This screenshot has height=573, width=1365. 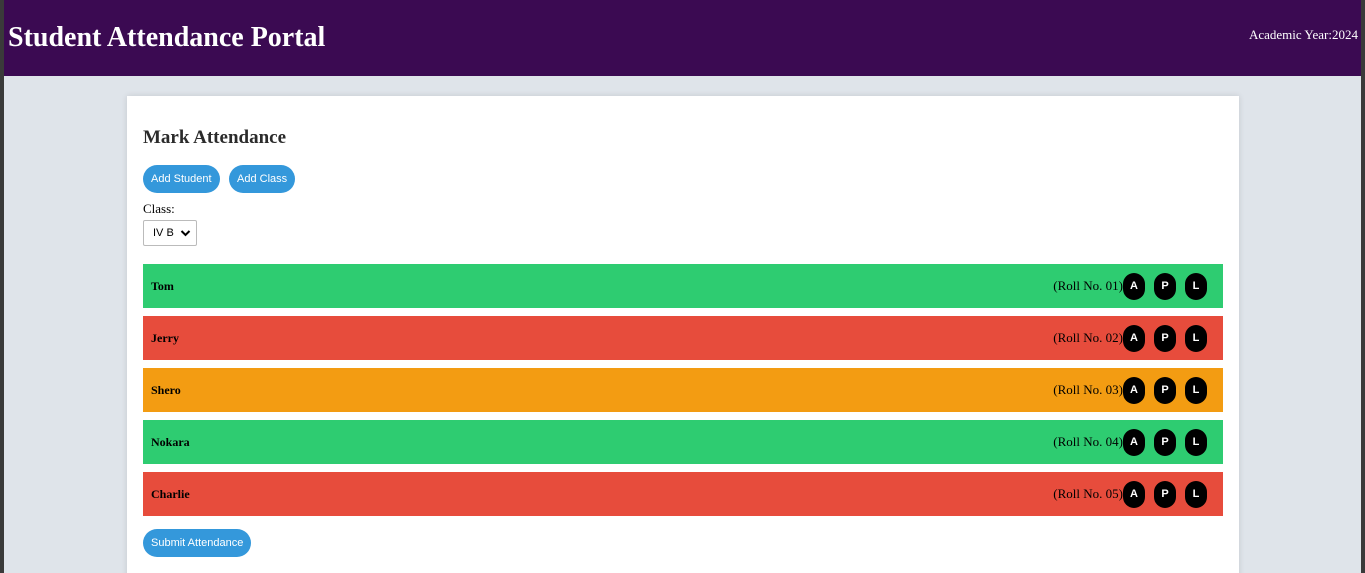 What do you see at coordinates (683, 338) in the screenshot?
I see `student-row: Jerry (Roll No. 02) A P L` at bounding box center [683, 338].